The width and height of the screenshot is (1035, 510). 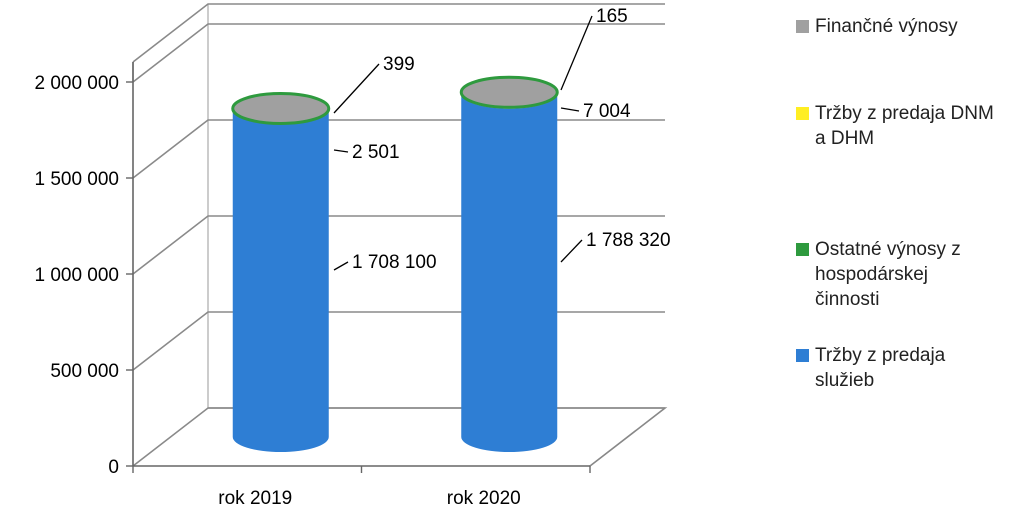 What do you see at coordinates (76, 83) in the screenshot?
I see `y-tick-label: 2 000 000` at bounding box center [76, 83].